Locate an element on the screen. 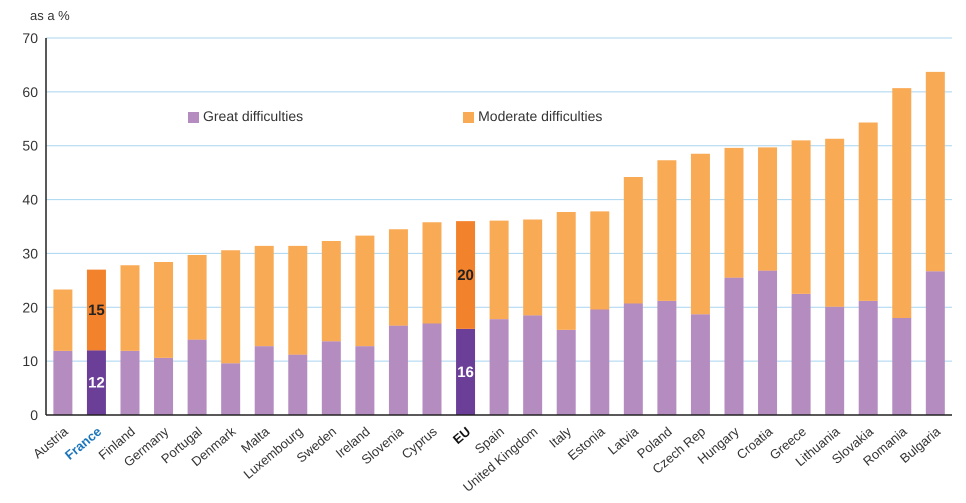 Image resolution: width=966 pixels, height=503 pixels. legend-label: Great difficulties is located at coordinates (253, 116).